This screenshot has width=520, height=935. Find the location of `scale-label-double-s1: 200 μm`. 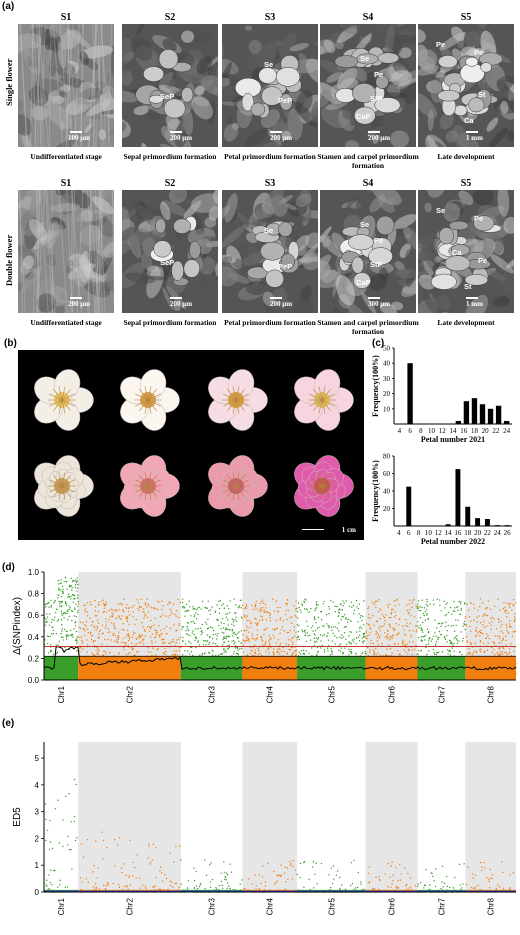

scale-label-double-s1: 200 μm is located at coordinates (79, 304).